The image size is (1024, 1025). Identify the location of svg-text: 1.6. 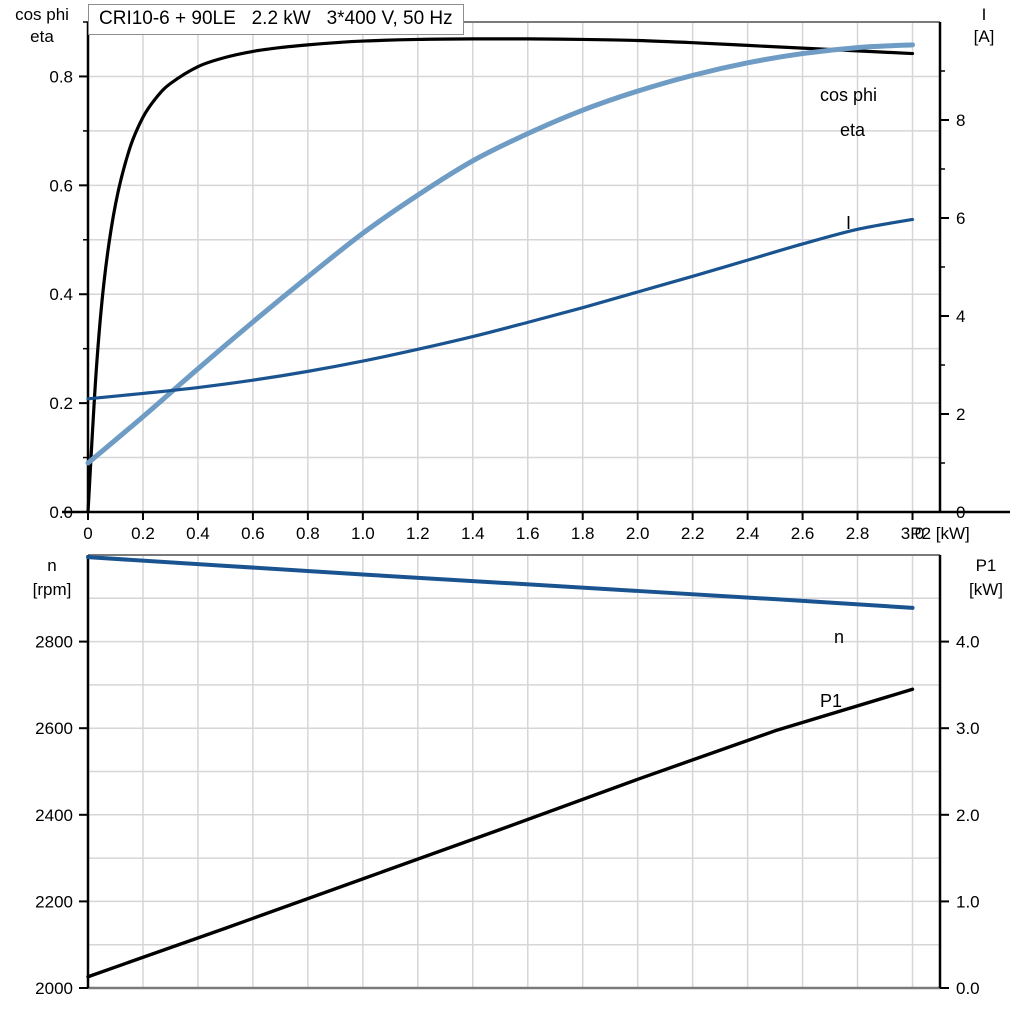
(528, 533).